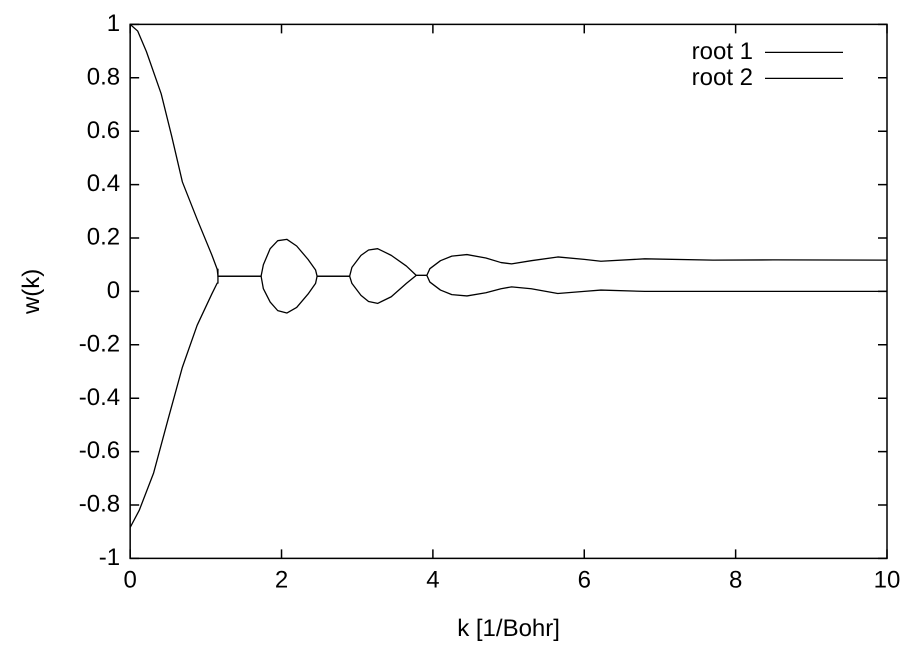  I want to click on y-tick-label: 0, so click(113, 290).